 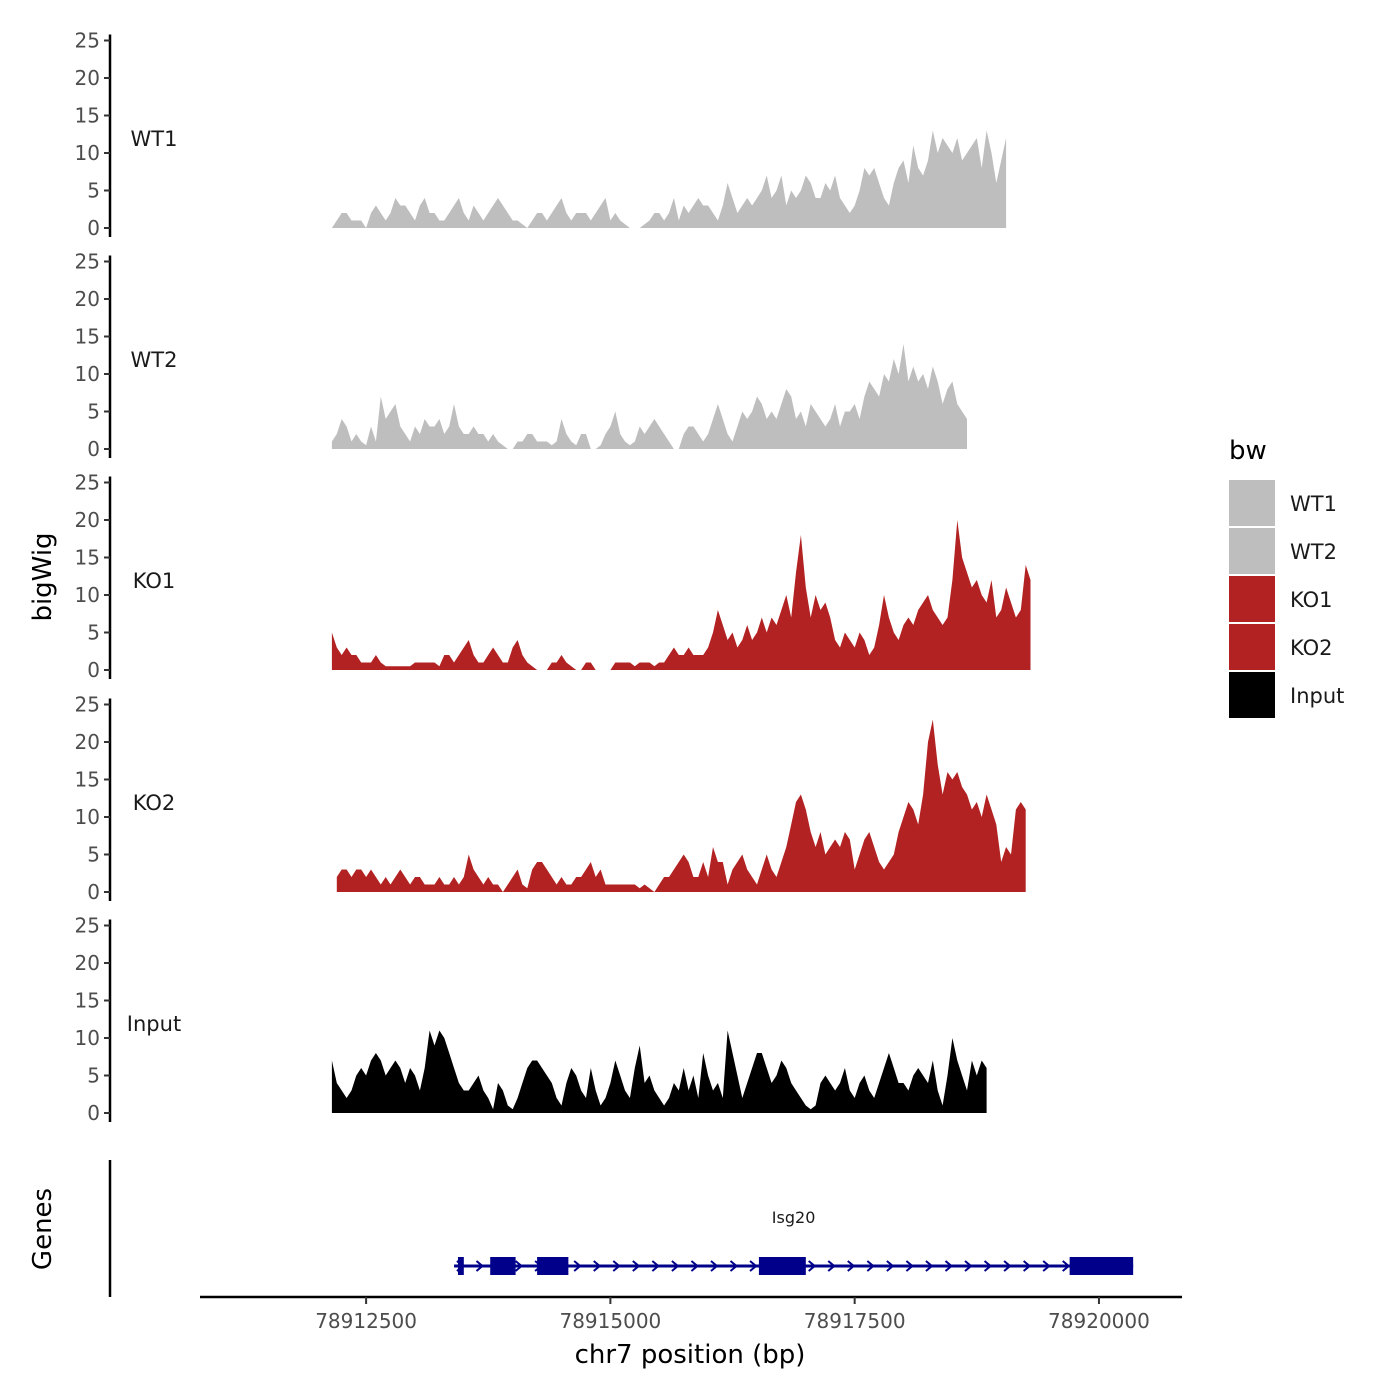 I want to click on area-ko1, so click(x=681, y=595).